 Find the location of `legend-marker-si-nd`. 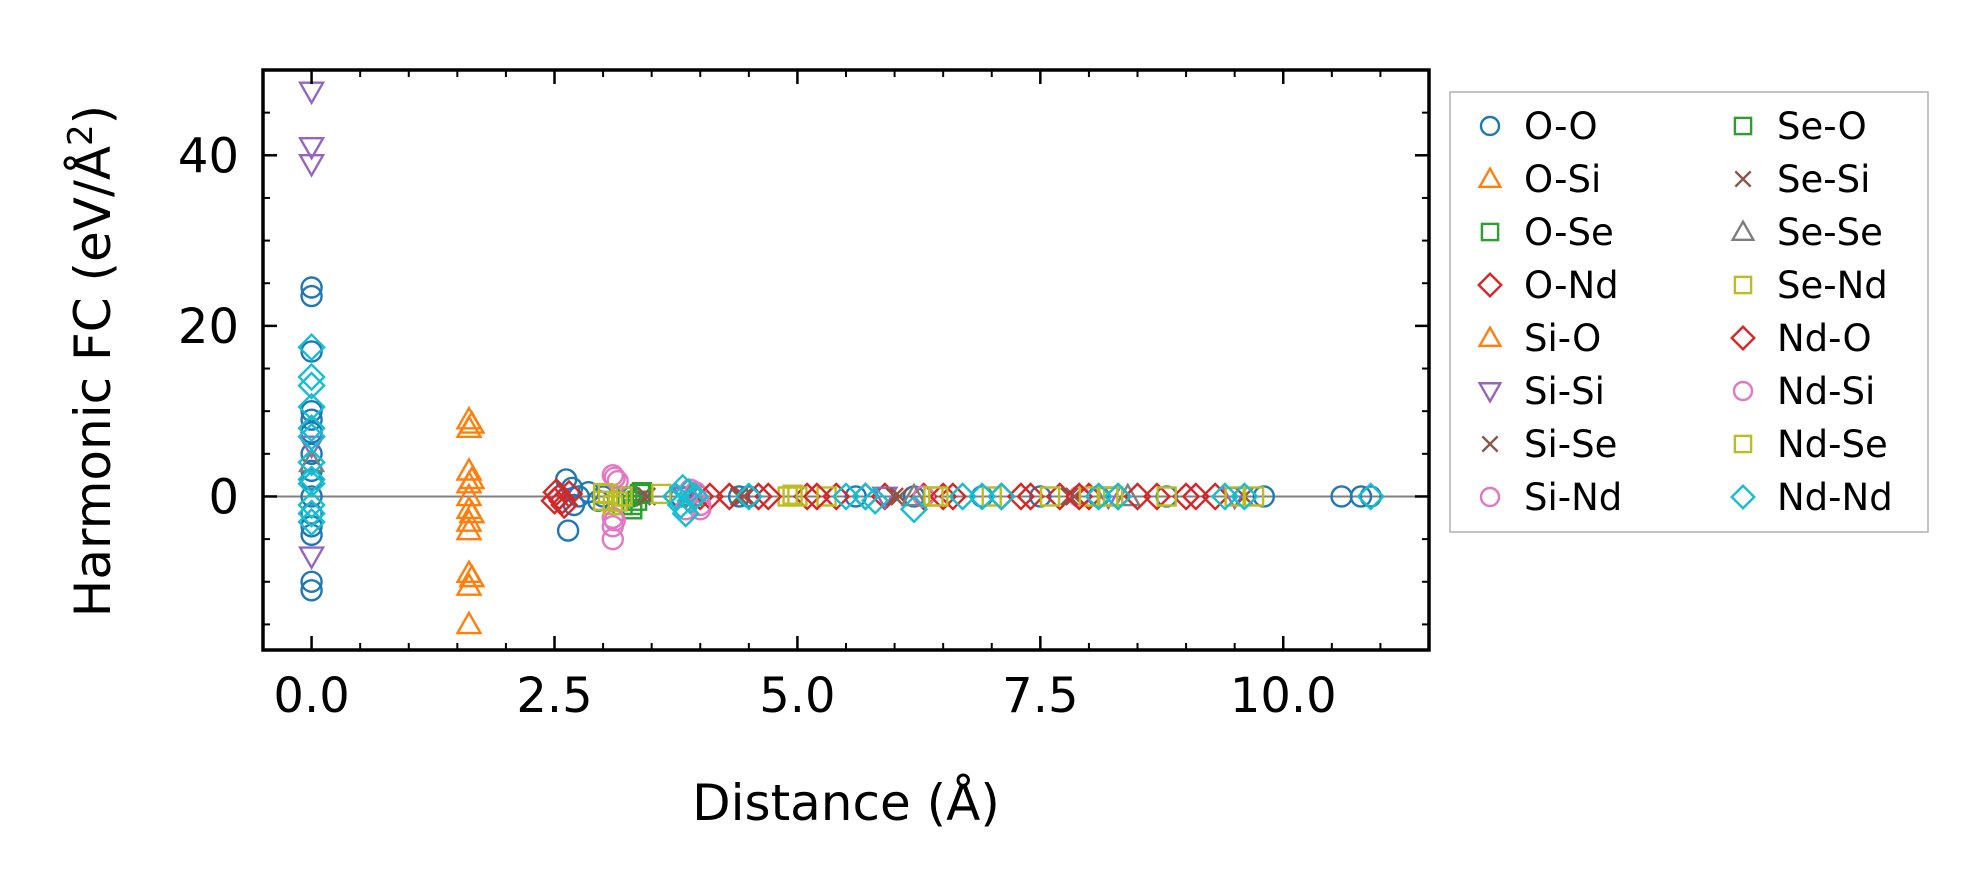

legend-marker-si-nd is located at coordinates (1490, 497).